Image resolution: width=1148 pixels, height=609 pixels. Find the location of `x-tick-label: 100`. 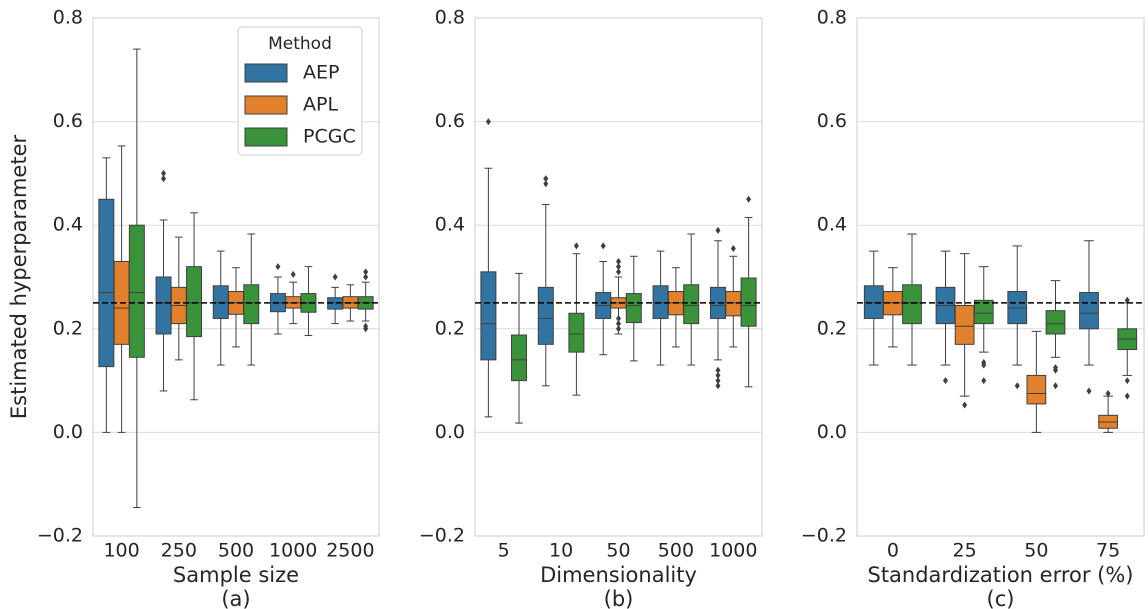

x-tick-label: 100 is located at coordinates (121, 551).